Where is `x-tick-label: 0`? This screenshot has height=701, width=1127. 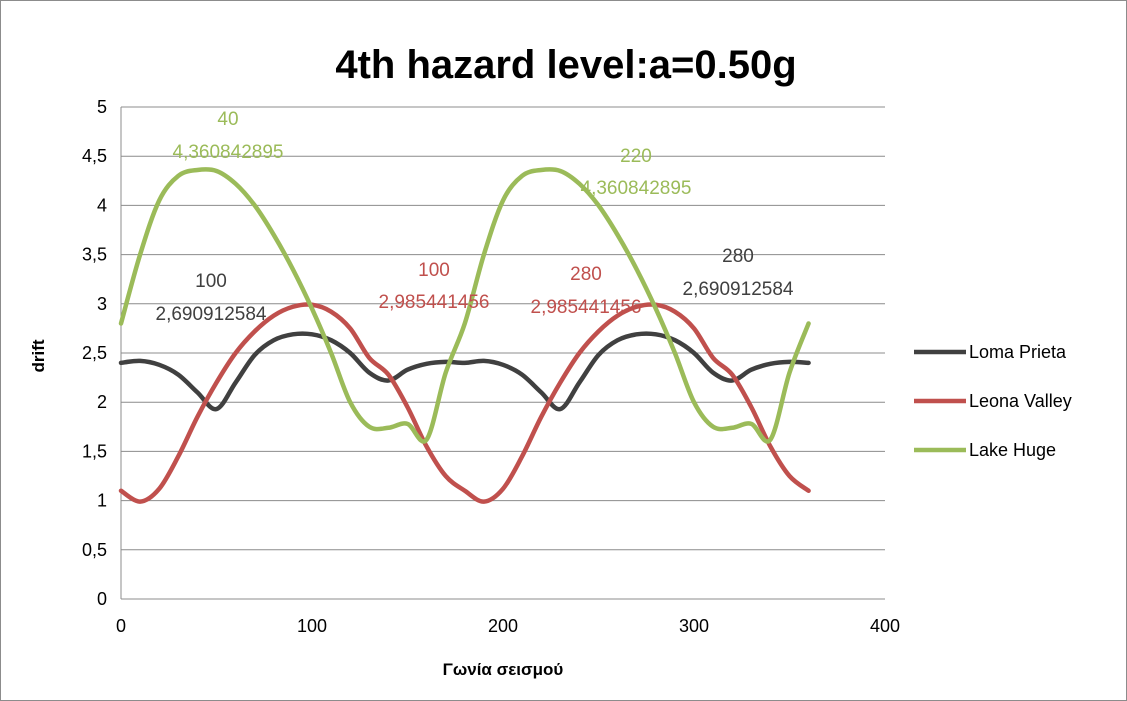 x-tick-label: 0 is located at coordinates (121, 626).